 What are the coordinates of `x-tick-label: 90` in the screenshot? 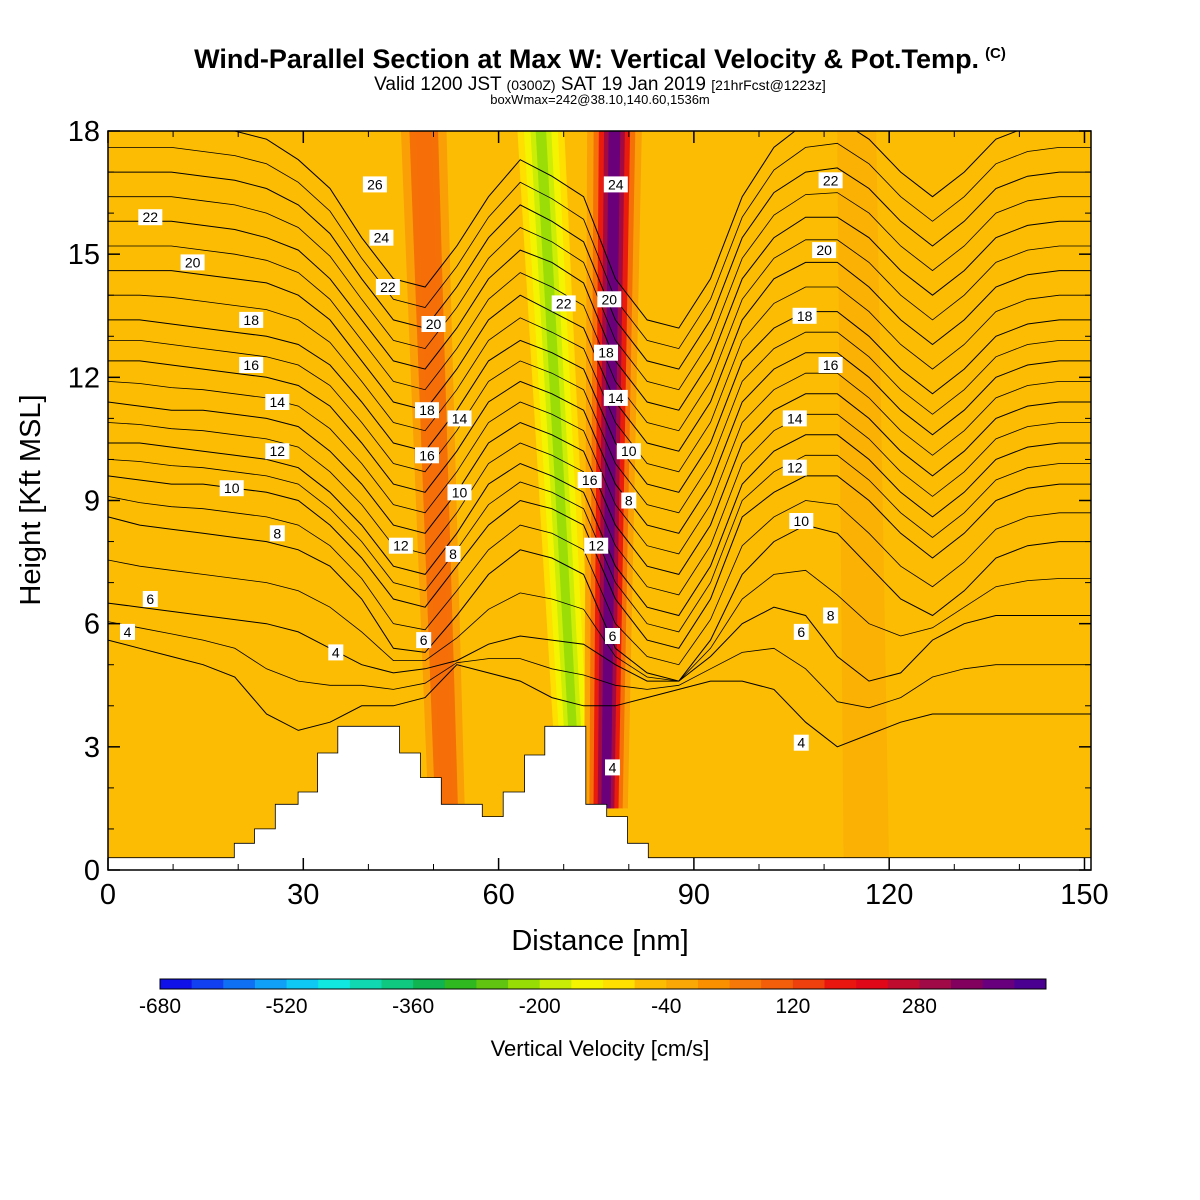 It's located at (694, 895).